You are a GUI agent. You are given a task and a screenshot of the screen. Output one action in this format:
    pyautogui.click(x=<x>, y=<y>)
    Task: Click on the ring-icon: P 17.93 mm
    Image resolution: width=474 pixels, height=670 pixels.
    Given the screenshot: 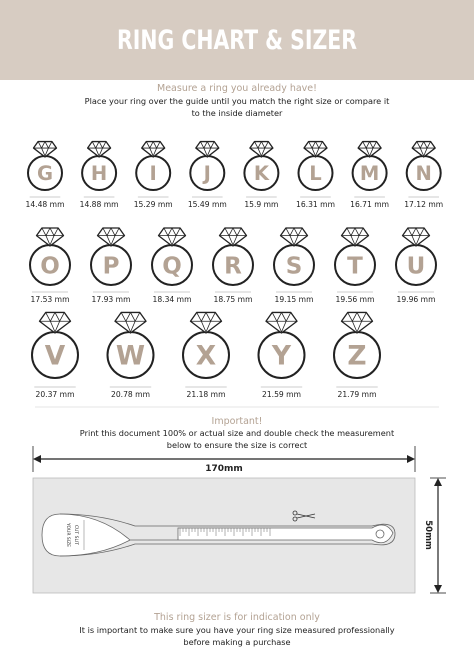 What is the action you would take?
    pyautogui.click(x=111, y=265)
    